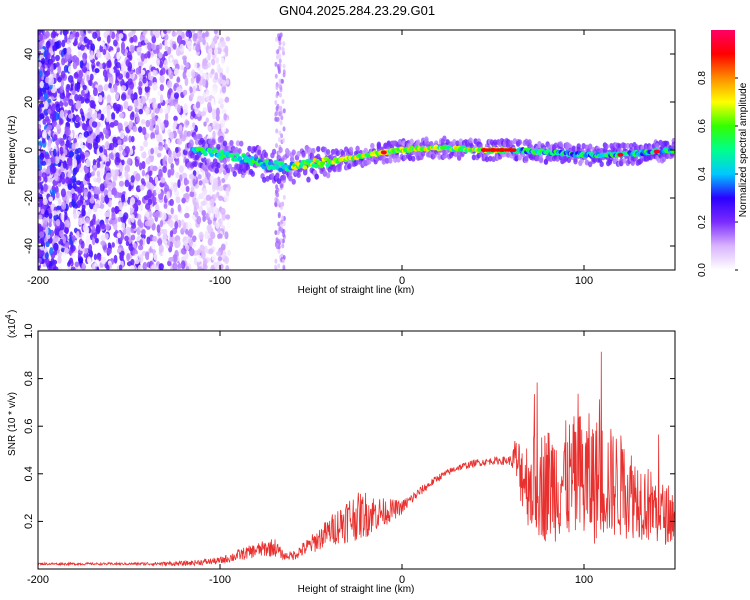  What do you see at coordinates (8, 316) in the screenshot?
I see `snr-exponent-power: 4` at bounding box center [8, 316].